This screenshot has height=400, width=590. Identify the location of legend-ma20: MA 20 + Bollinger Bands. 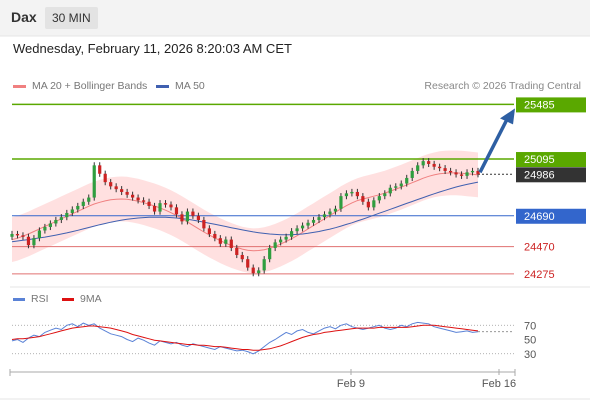
(80, 86).